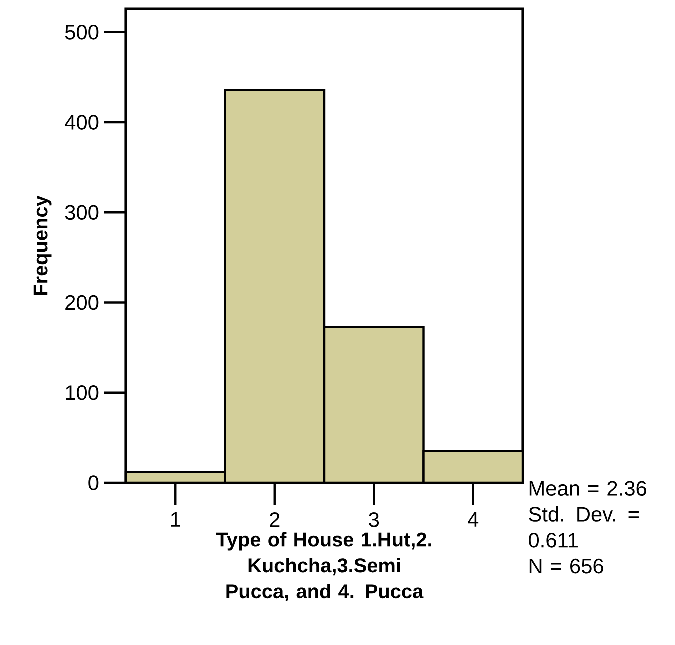 Image resolution: width=675 pixels, height=645 pixels. Describe the element at coordinates (175, 519) in the screenshot. I see `x-tick-label: 1` at that location.